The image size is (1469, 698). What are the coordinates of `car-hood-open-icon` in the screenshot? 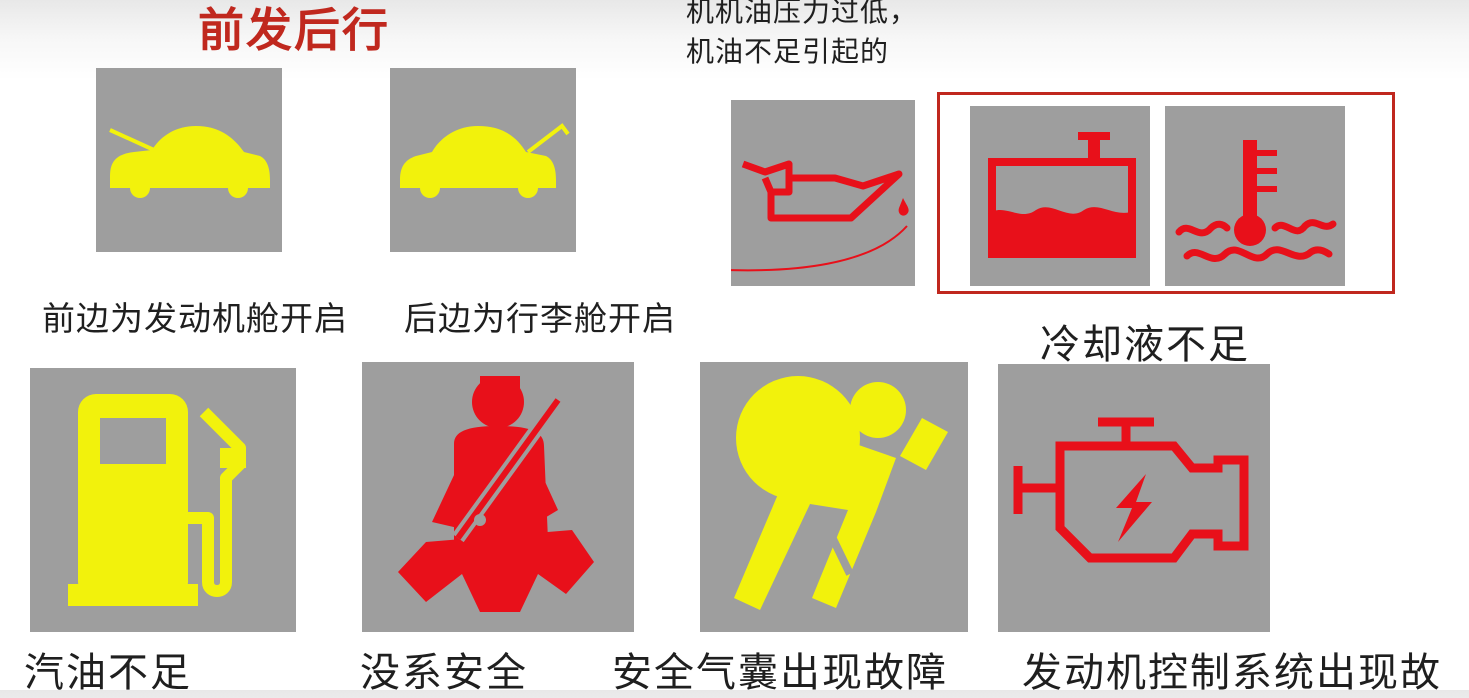 It's located at (189, 162).